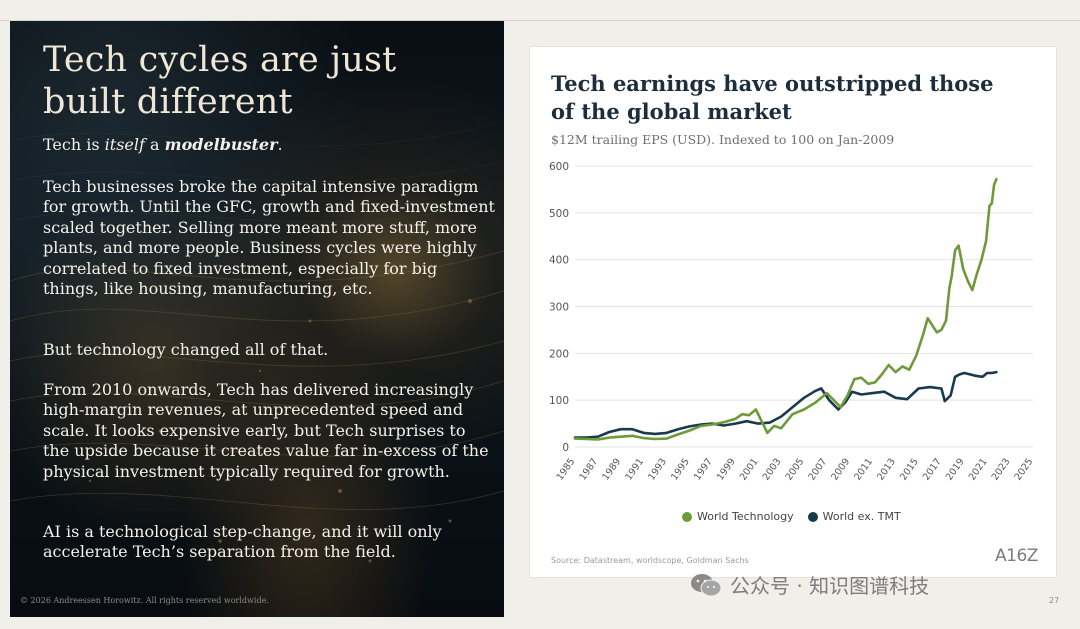 The width and height of the screenshot is (1080, 629). What do you see at coordinates (706, 584) in the screenshot?
I see `wechat-icon` at bounding box center [706, 584].